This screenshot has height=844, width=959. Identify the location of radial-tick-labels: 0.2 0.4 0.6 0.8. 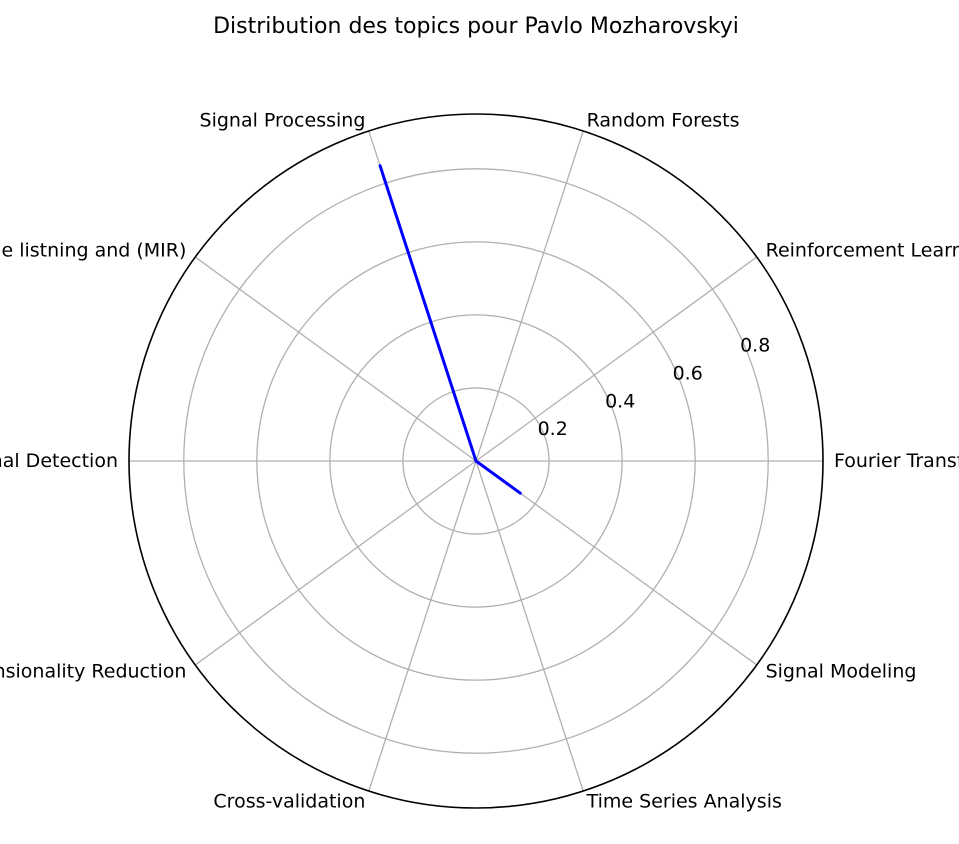
(654, 387).